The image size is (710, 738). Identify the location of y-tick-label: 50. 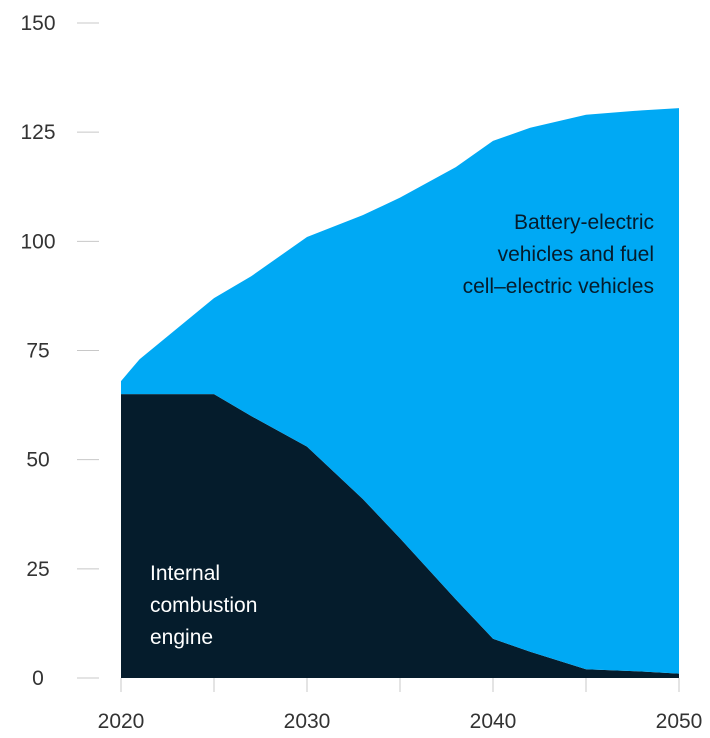
(37, 460).